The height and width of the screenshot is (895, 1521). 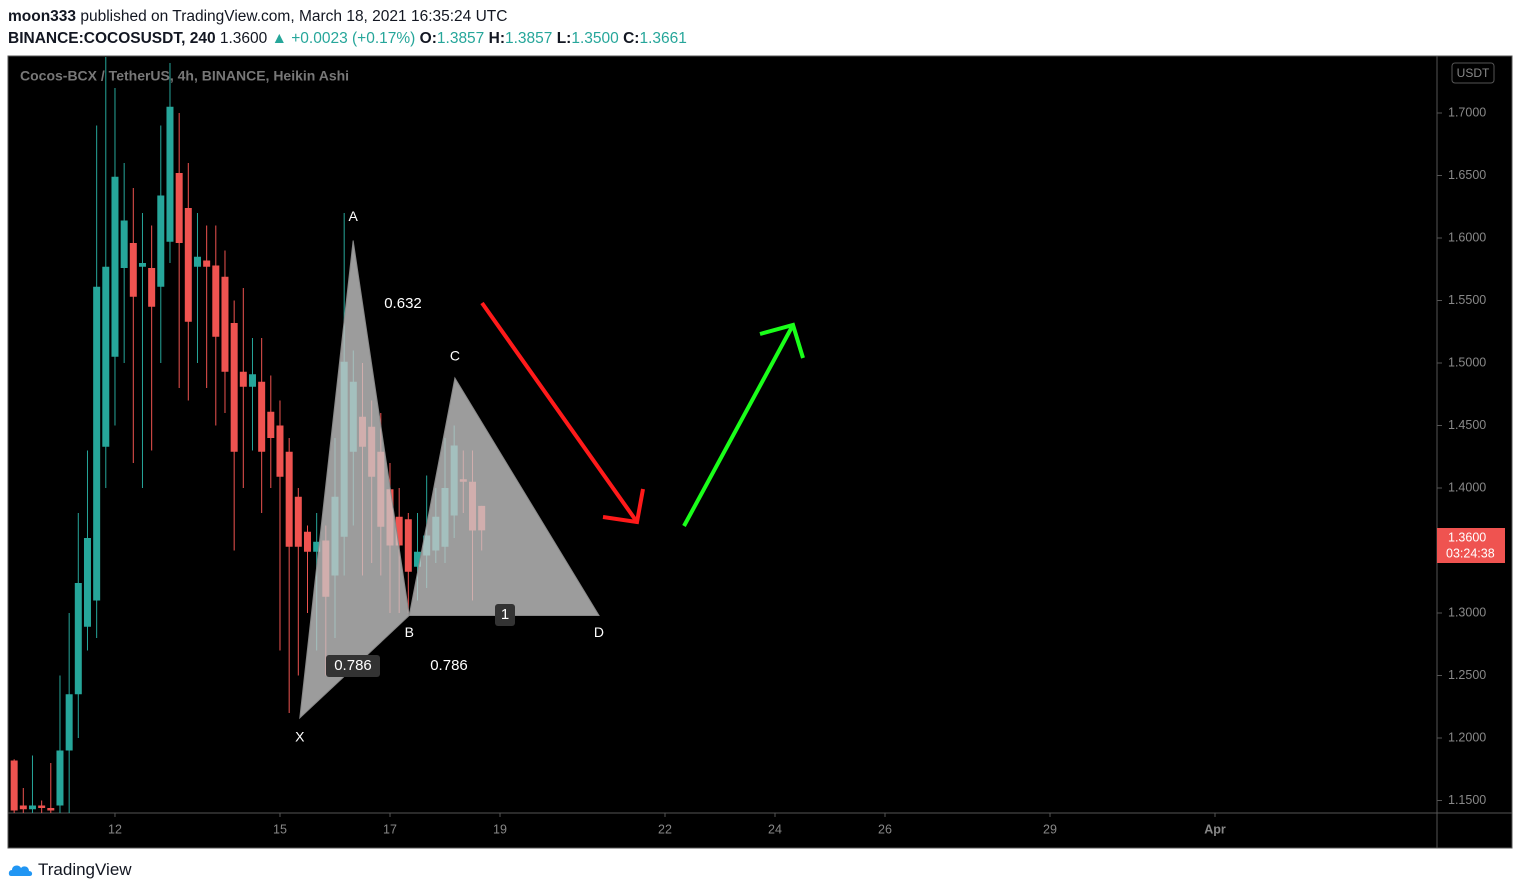 What do you see at coordinates (743, 424) in the screenshot?
I see `green-arrow` at bounding box center [743, 424].